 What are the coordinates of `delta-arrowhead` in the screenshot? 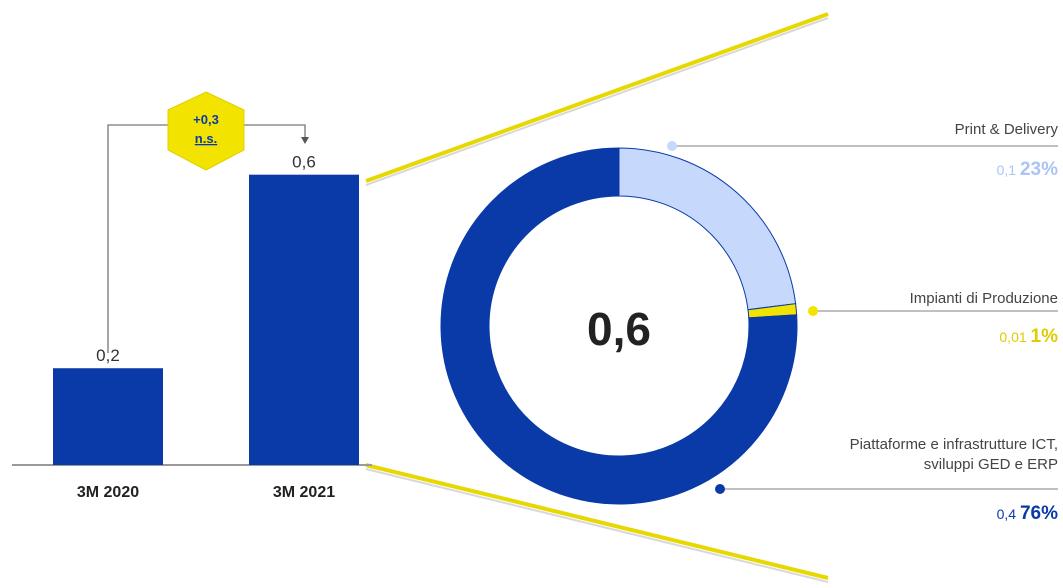 It's located at (305, 140).